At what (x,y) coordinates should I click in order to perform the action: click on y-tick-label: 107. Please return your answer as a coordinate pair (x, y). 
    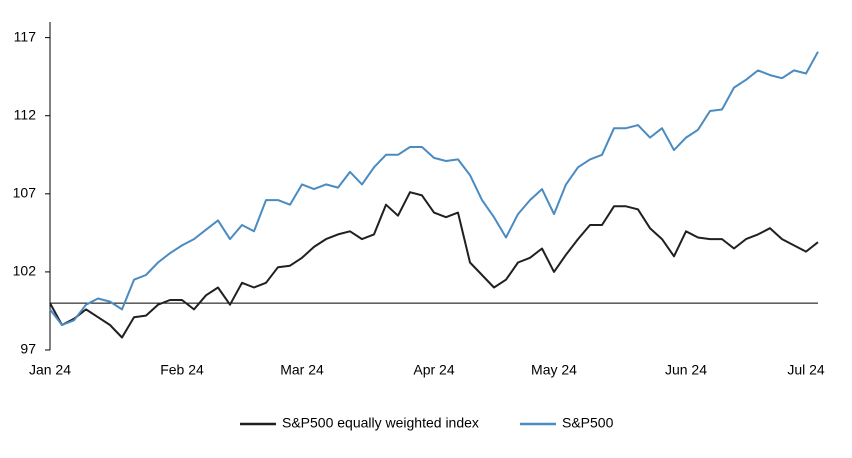
    Looking at the image, I should click on (25, 193).